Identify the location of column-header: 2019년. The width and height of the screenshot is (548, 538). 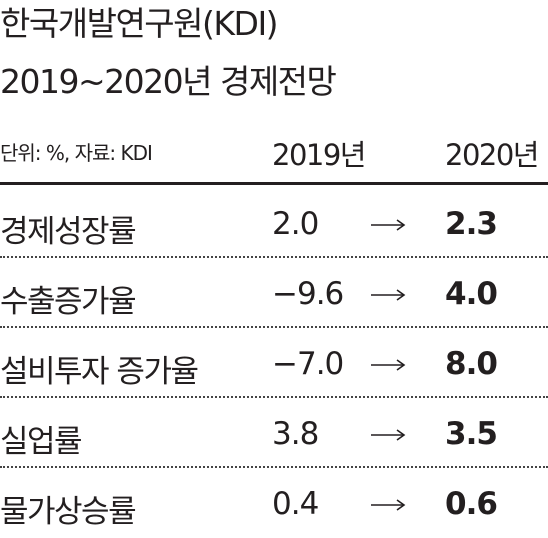
(319, 155).